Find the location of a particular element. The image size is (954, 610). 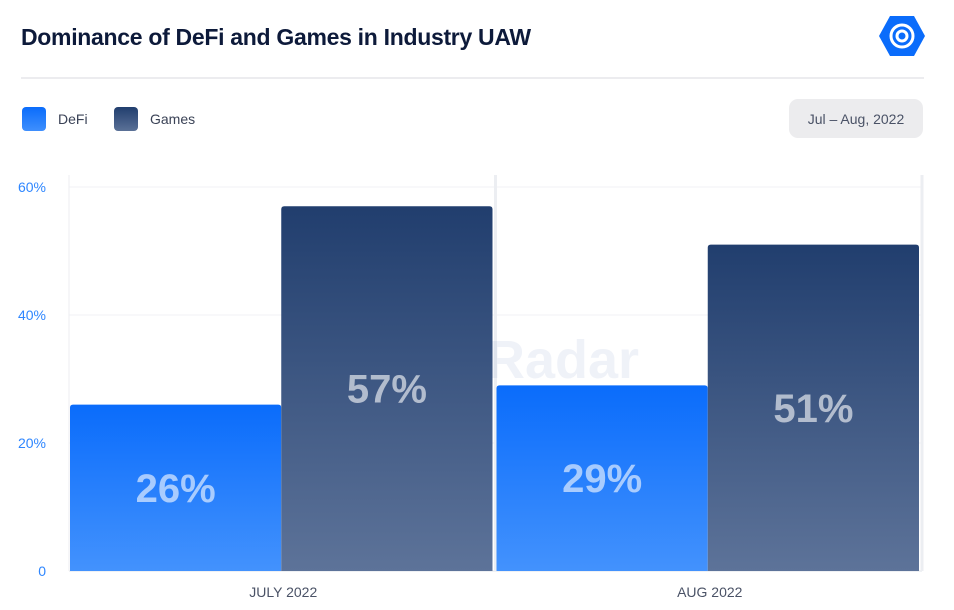

legend-item-defi: DeFi is located at coordinates (55, 119).